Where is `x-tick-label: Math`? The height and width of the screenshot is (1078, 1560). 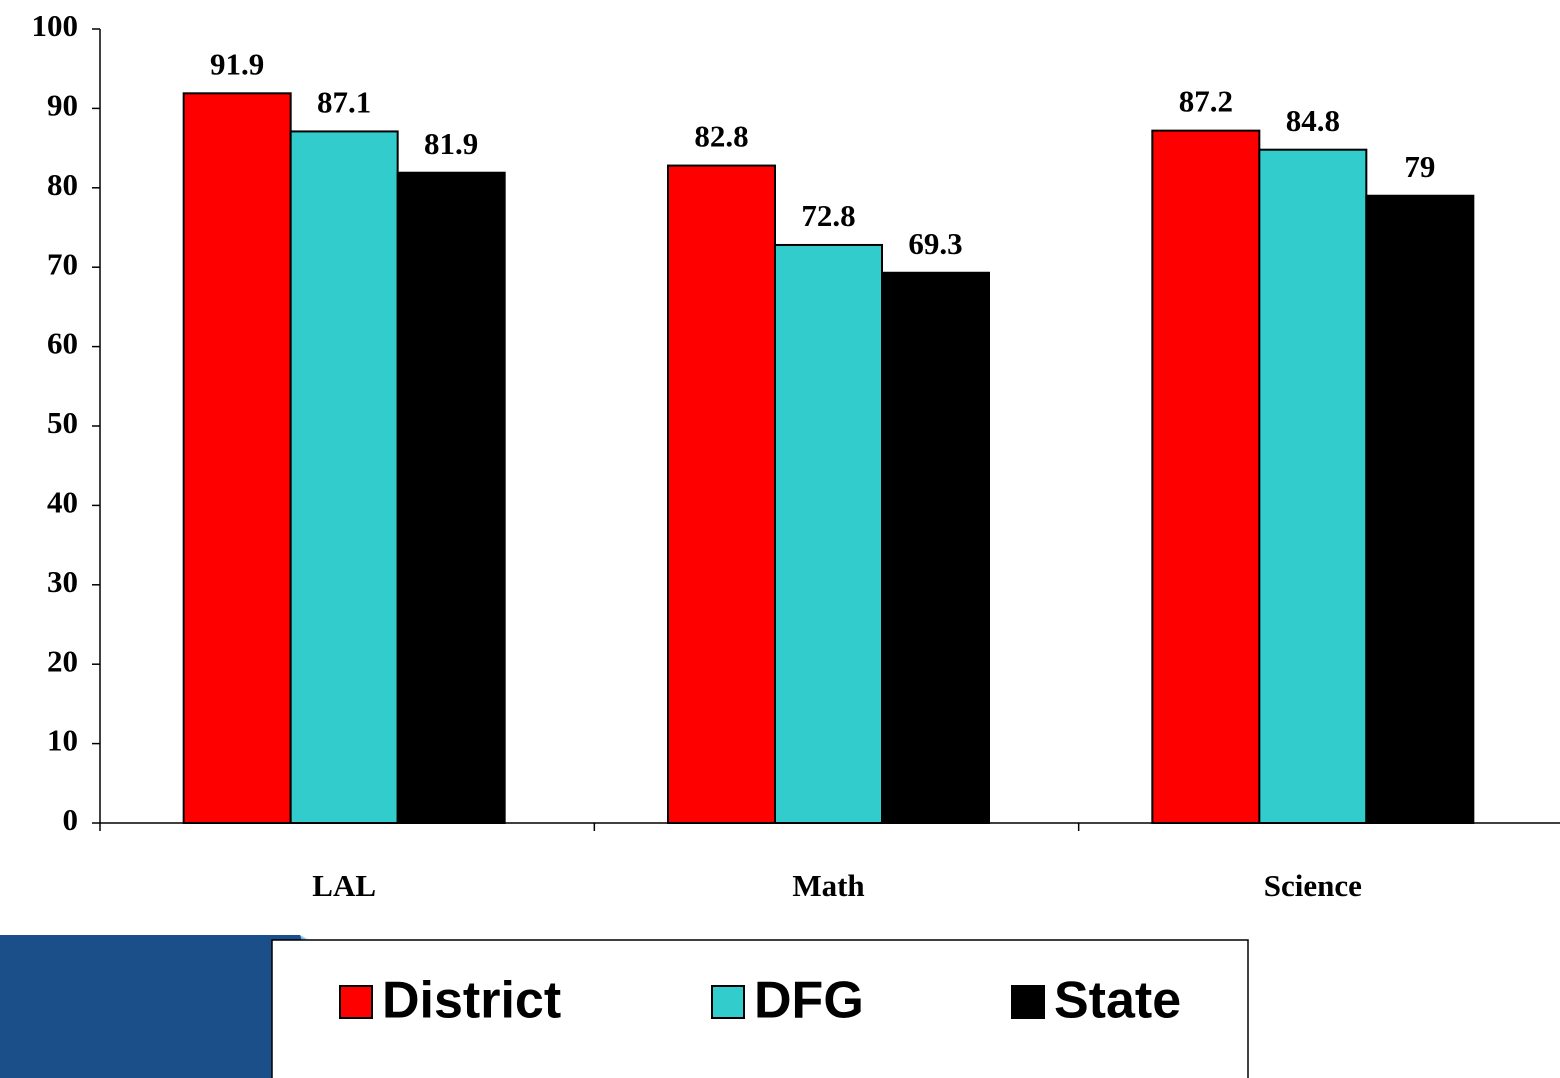
x-tick-label: Math is located at coordinates (828, 885).